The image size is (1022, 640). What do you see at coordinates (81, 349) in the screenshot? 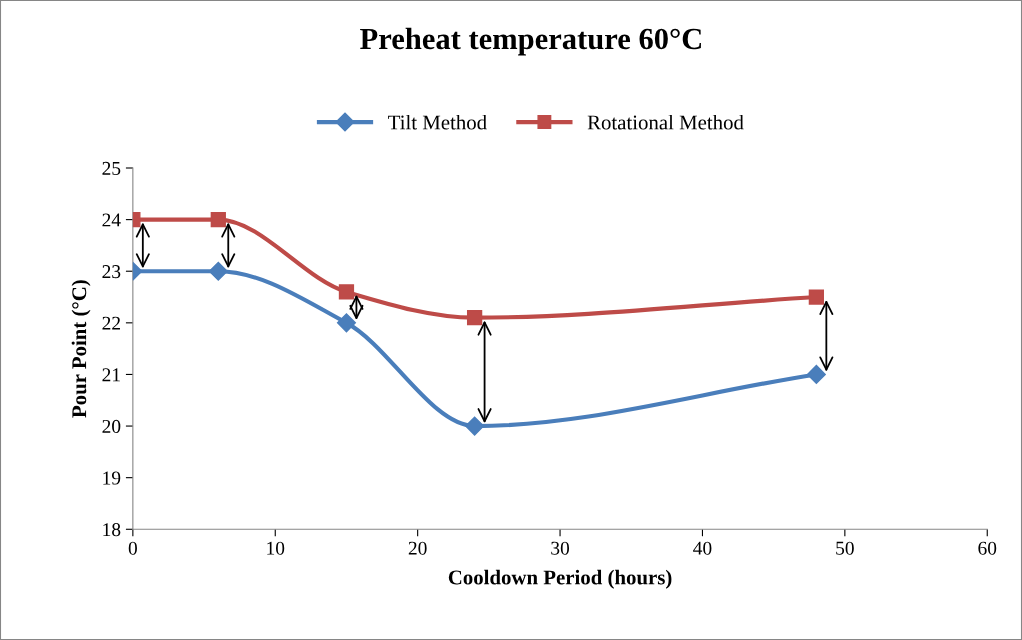
I see `y-axis-title: Pour Point (°C)` at bounding box center [81, 349].